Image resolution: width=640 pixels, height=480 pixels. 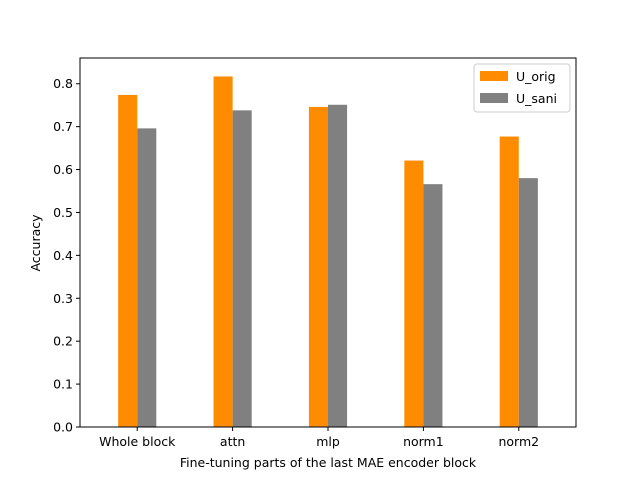 What do you see at coordinates (63, 169) in the screenshot?
I see `y-tick-label: 0.6` at bounding box center [63, 169].